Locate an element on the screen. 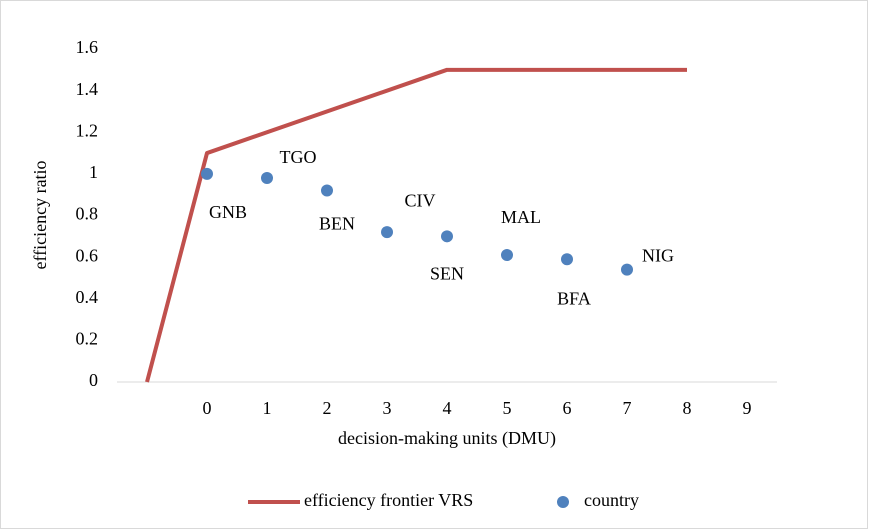  point-label: CIV is located at coordinates (420, 200).